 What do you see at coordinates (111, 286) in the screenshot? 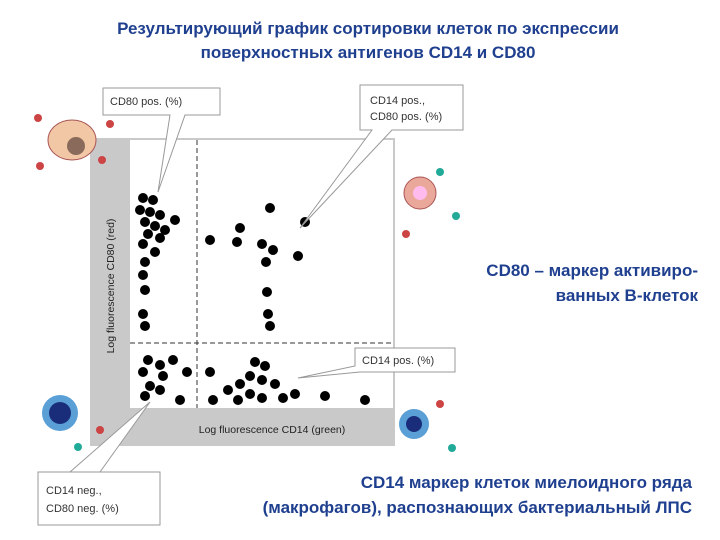
I see `y-axis-label: Log fluorescence CD80 (red)` at bounding box center [111, 286].